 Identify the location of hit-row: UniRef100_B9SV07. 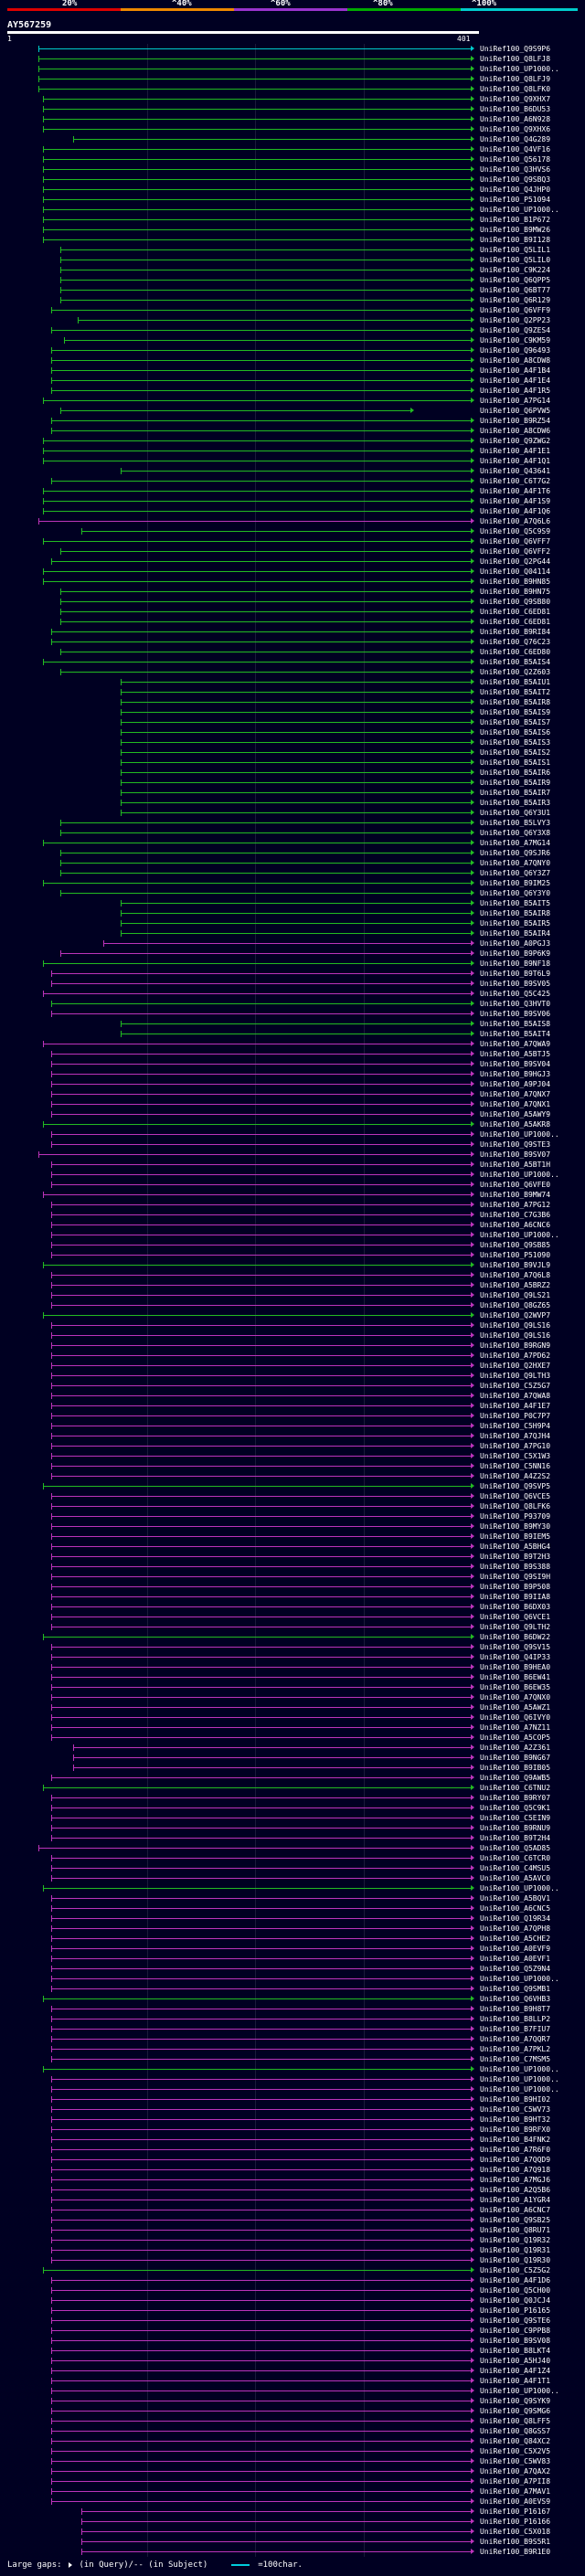
(293, 1155).